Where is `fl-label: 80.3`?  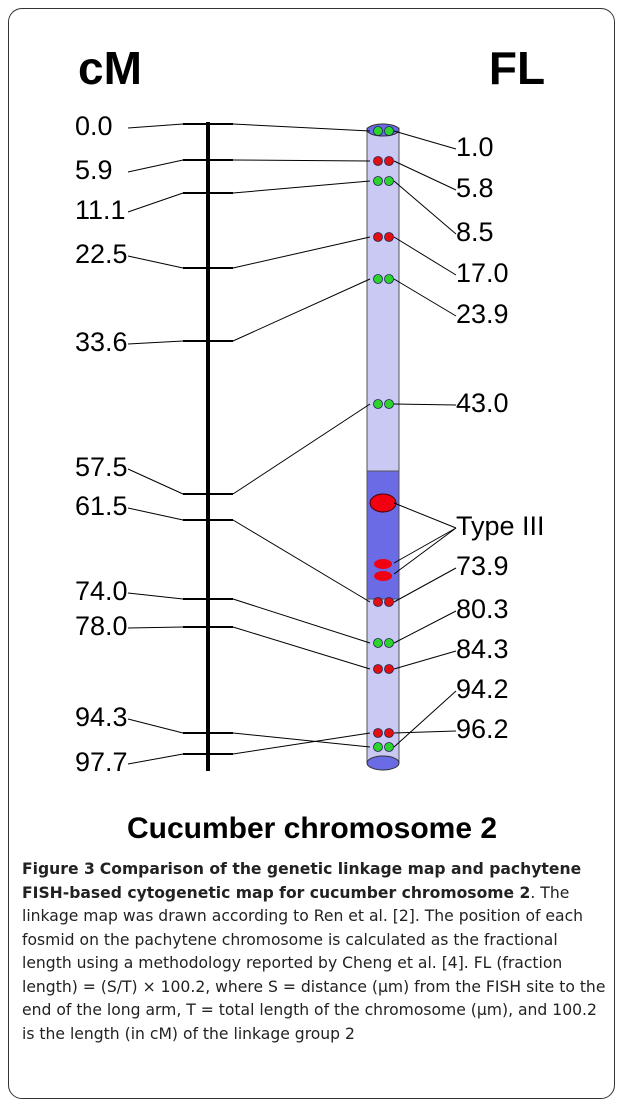 fl-label: 80.3 is located at coordinates (482, 609).